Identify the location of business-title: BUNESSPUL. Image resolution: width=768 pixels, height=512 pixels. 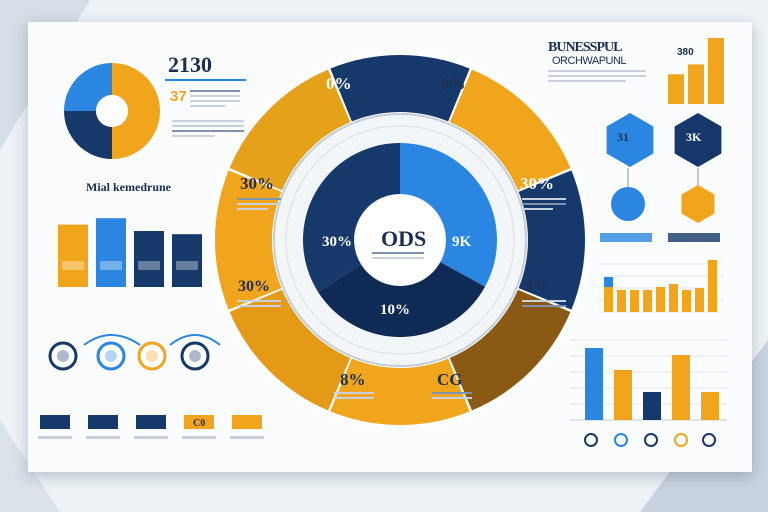
(585, 47).